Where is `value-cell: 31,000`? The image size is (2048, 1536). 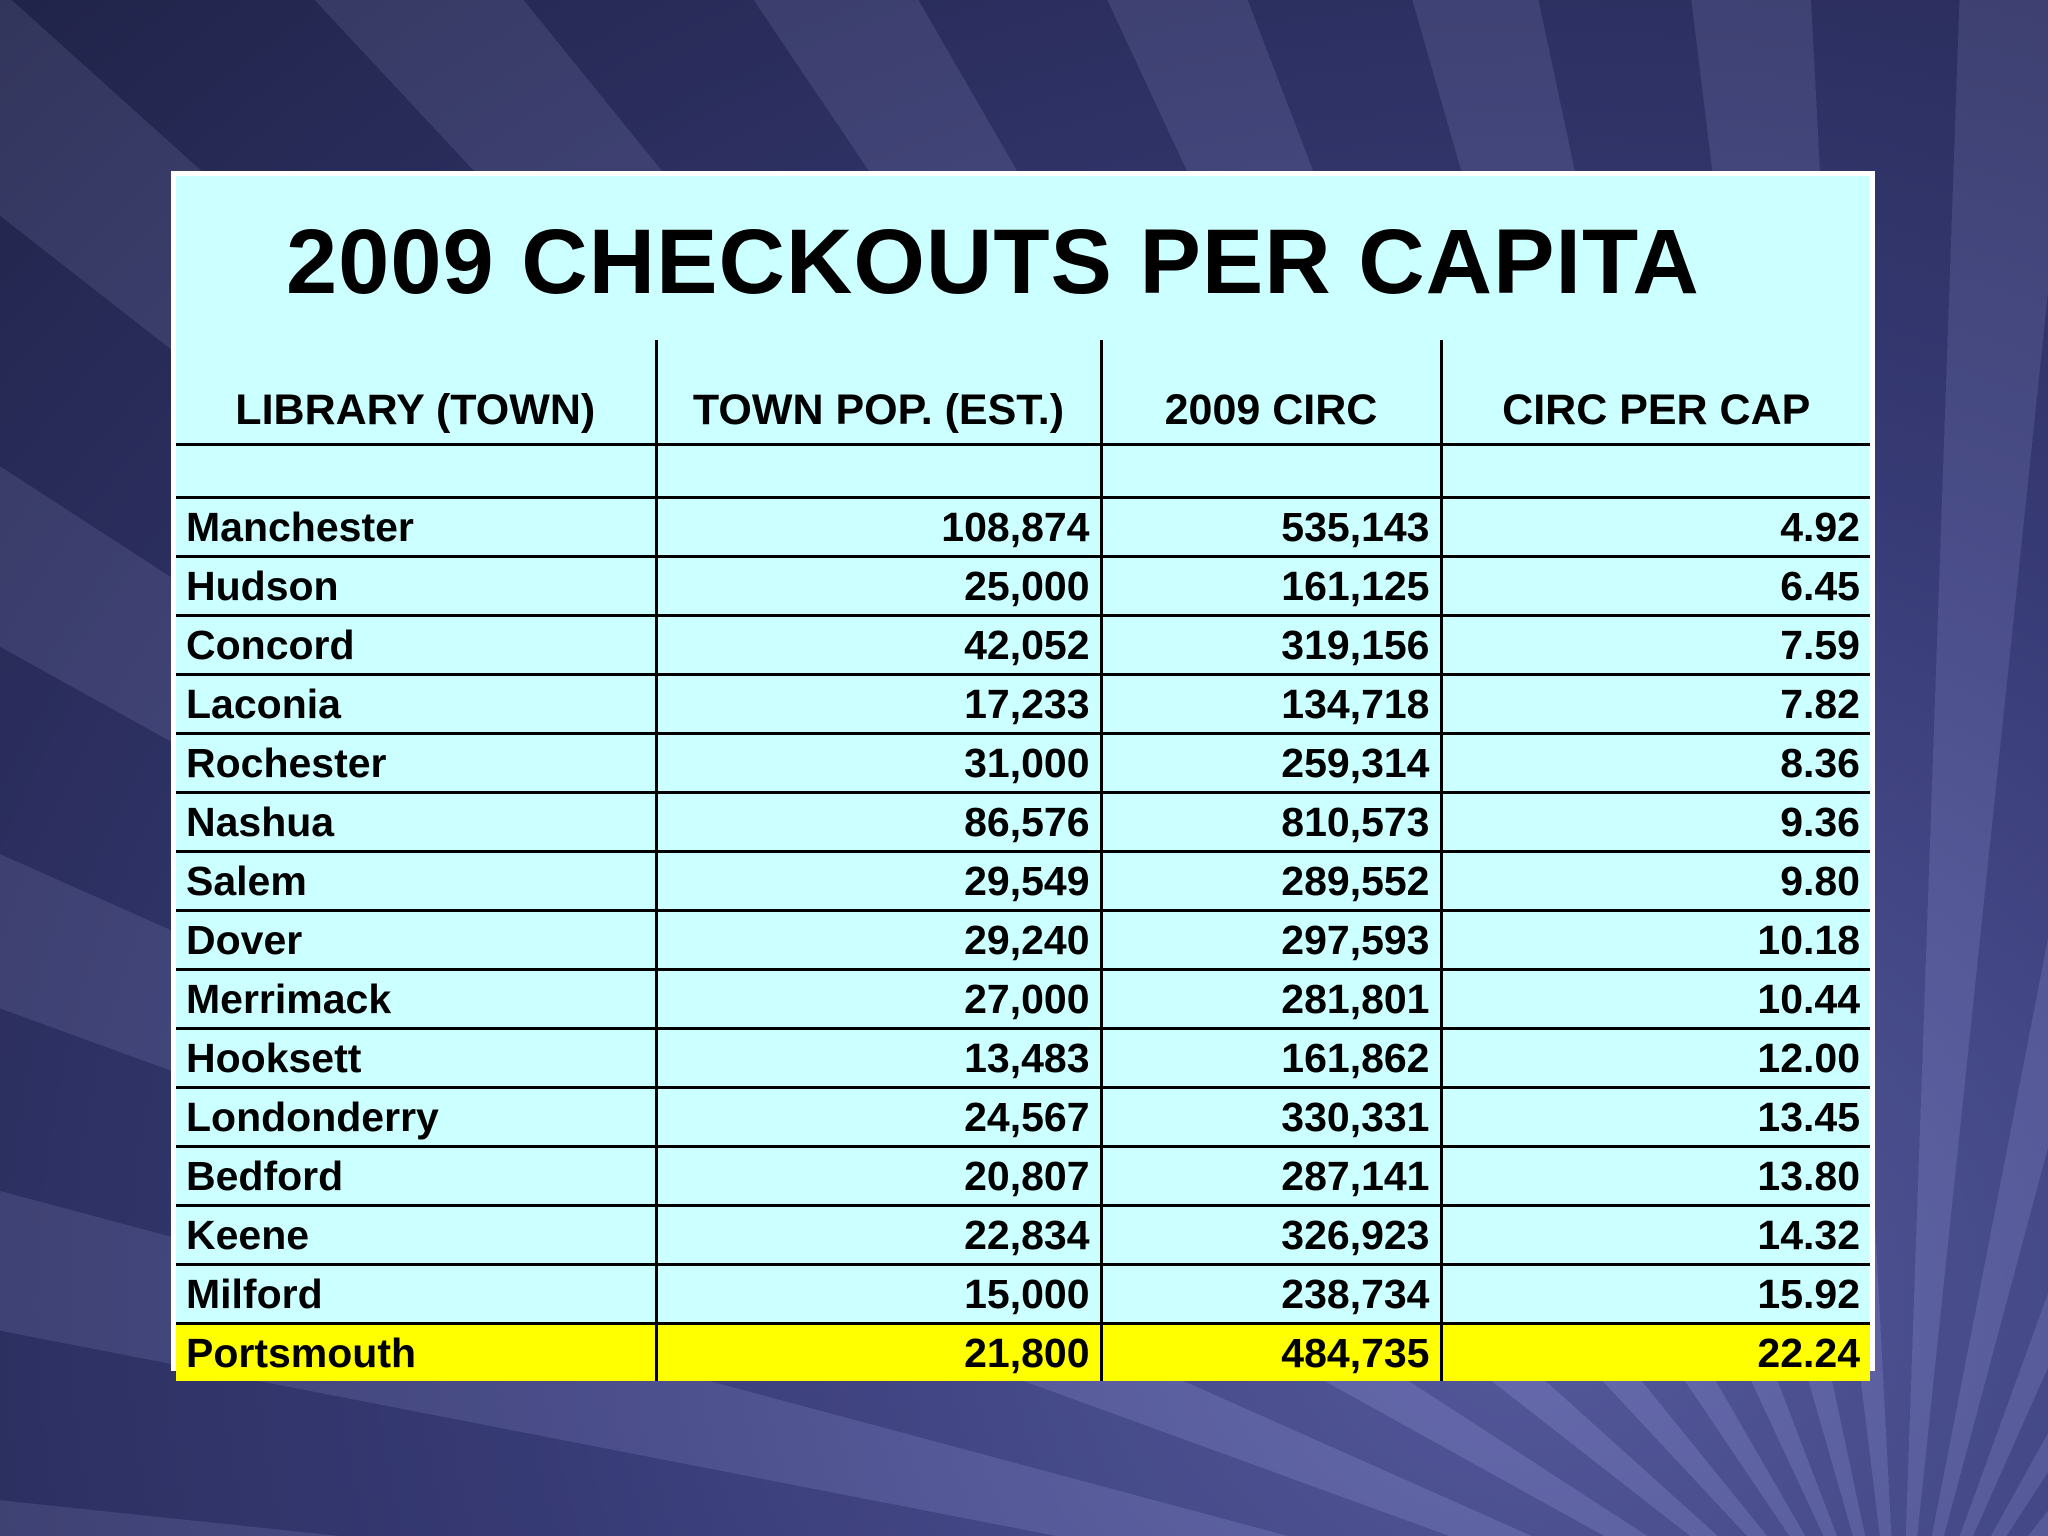 value-cell: 31,000 is located at coordinates (878, 763).